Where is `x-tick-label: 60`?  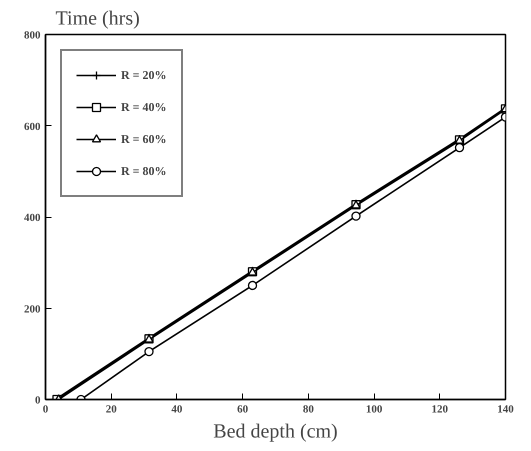
x-tick-label: 60 is located at coordinates (243, 410).